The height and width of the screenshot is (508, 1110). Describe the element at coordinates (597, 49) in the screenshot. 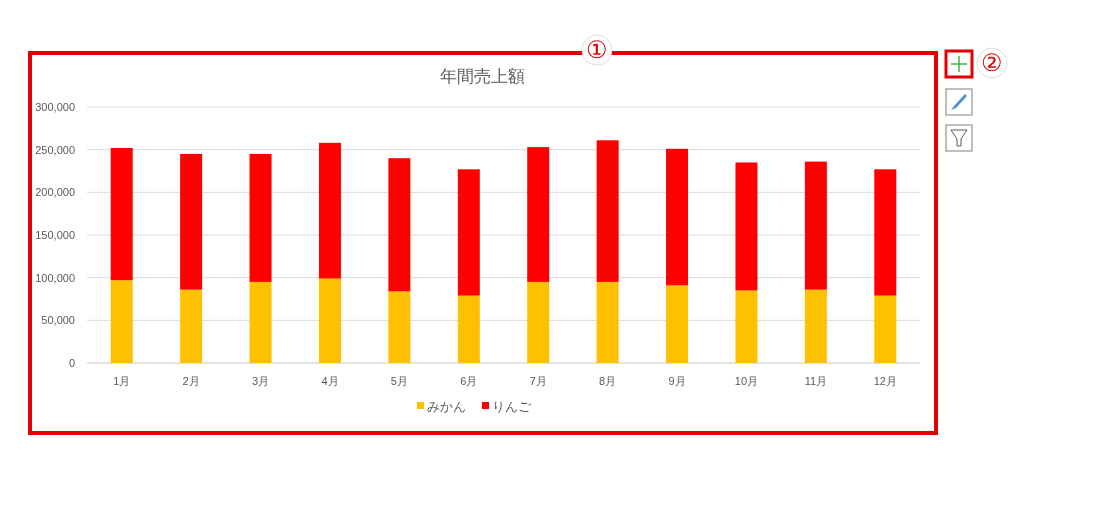

I see `text: ①` at that location.